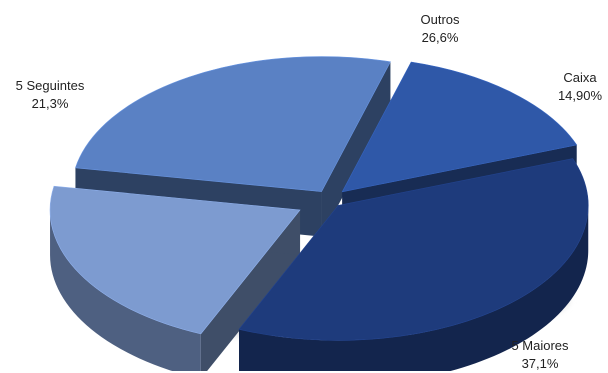  I want to click on slice-label-caixa: Caixa 14,90%, so click(574, 87).